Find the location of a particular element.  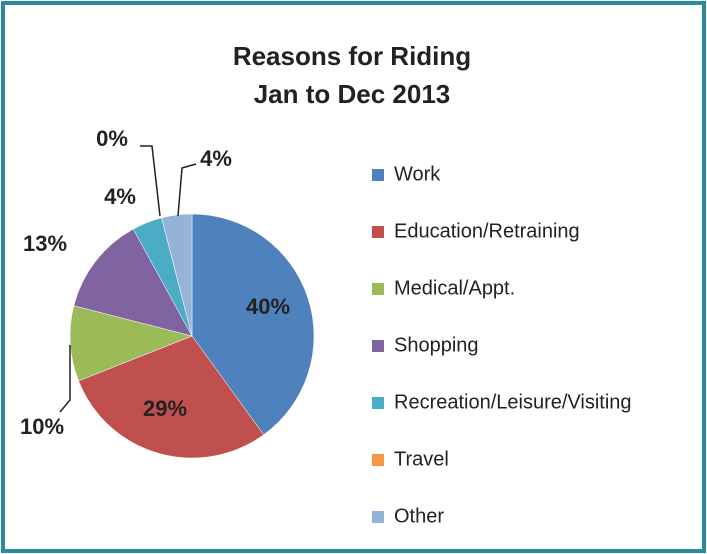

chart-title: Reasons for Riding is located at coordinates (352, 56).